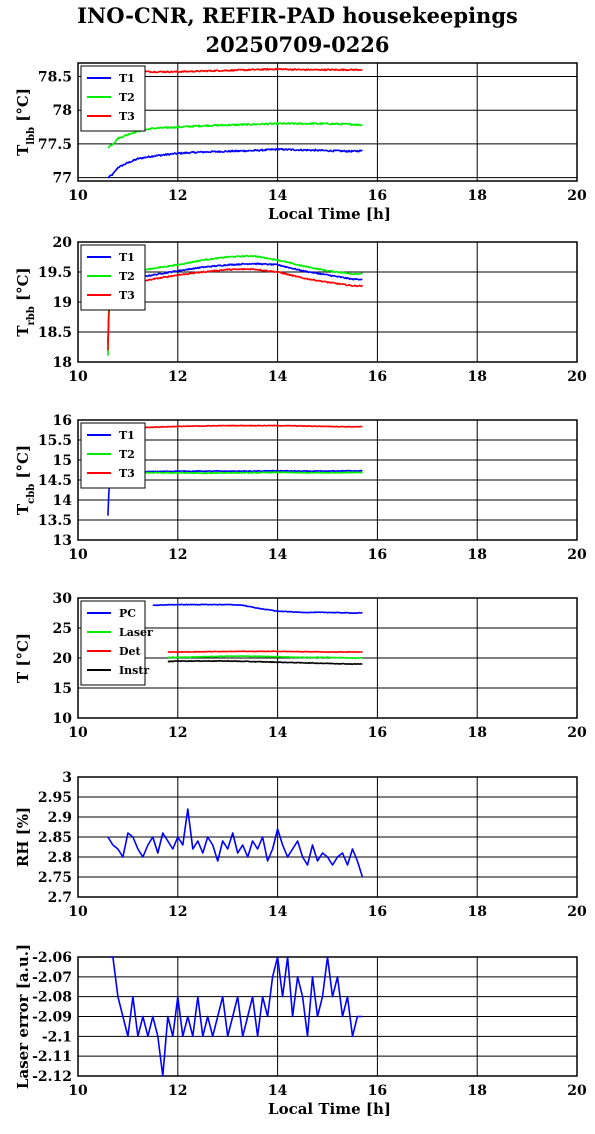 The width and height of the screenshot is (595, 1134). What do you see at coordinates (55, 481) in the screenshot?
I see `y-tick-label: 14.5` at bounding box center [55, 481].